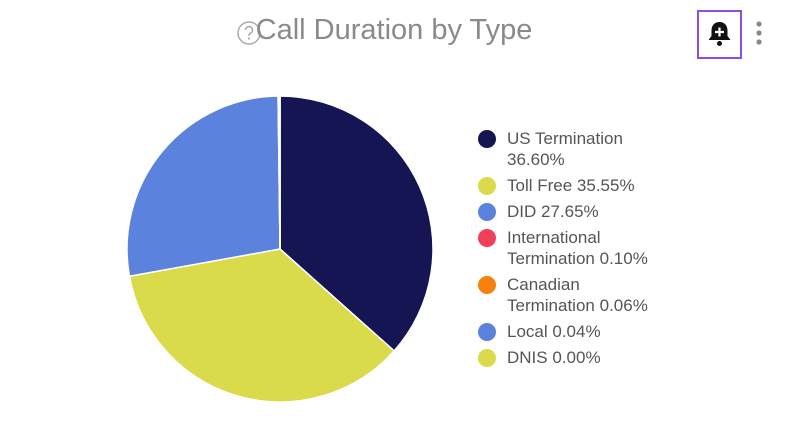  I want to click on help-icon, so click(249, 33).